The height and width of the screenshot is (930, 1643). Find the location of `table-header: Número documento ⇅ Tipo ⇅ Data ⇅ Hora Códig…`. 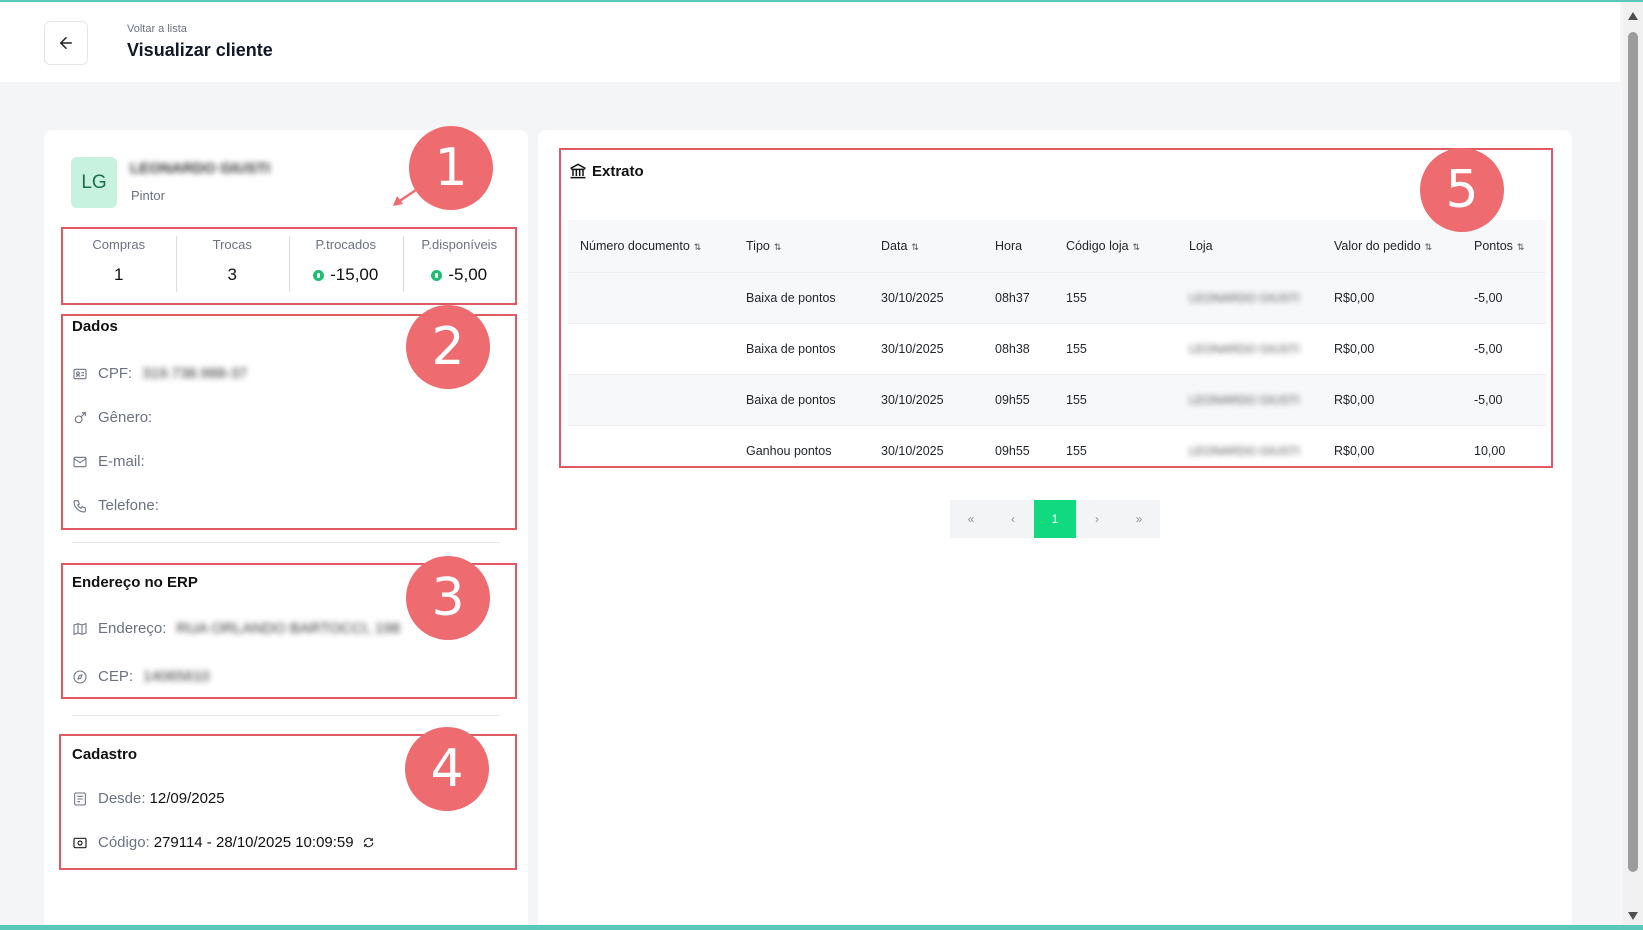

table-header: Número documento ⇅ Tipo ⇅ Data ⇅ Hora Códig… is located at coordinates (1057, 246).